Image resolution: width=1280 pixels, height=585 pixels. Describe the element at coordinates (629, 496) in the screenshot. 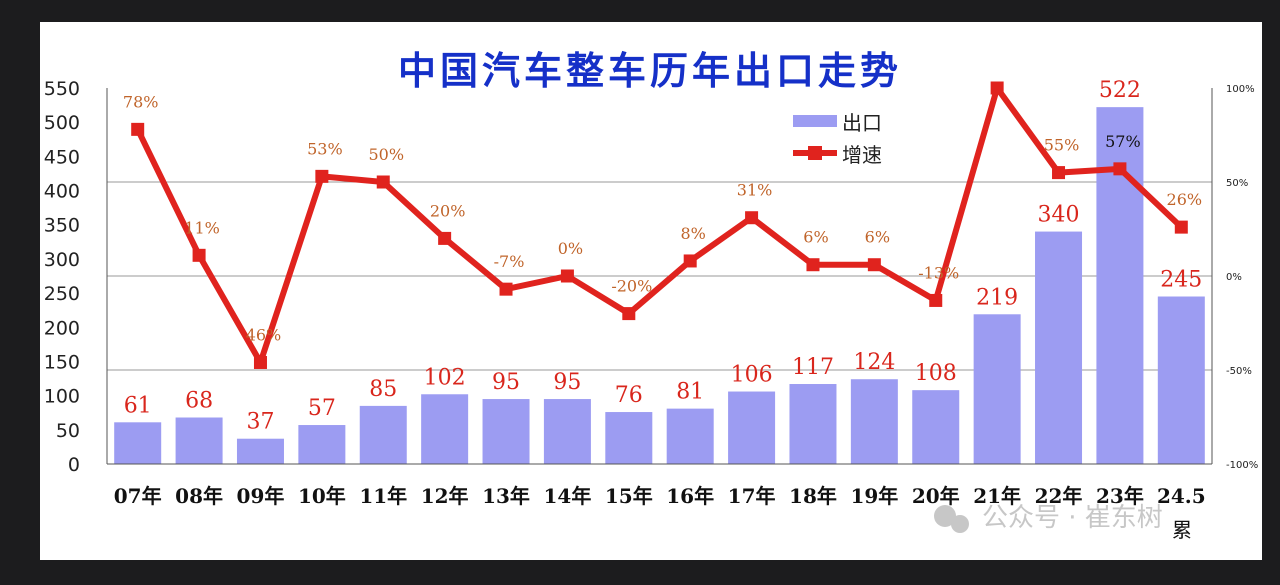

I see `x-tick-label: 15年` at that location.